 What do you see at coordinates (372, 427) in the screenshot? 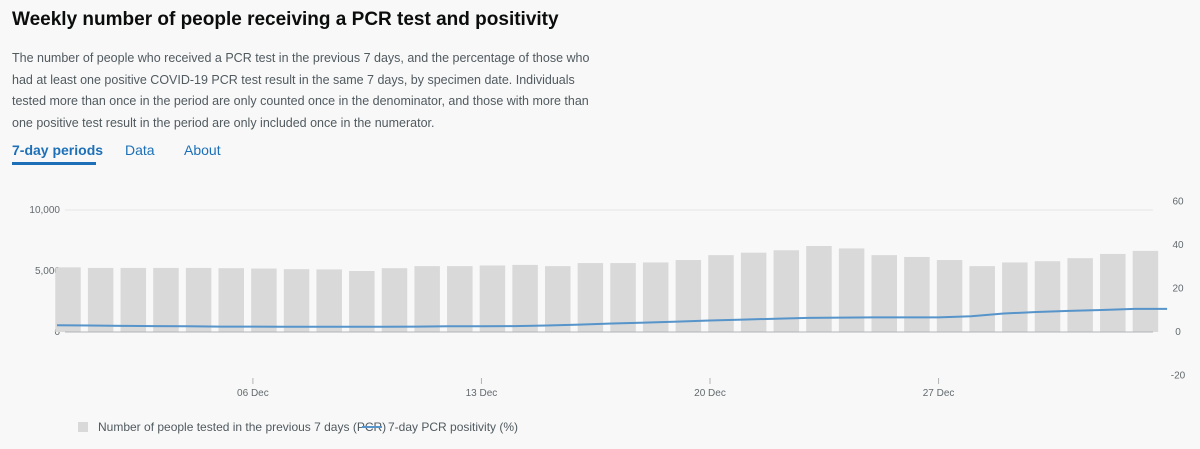
I see `legend-swatch-line` at bounding box center [372, 427].